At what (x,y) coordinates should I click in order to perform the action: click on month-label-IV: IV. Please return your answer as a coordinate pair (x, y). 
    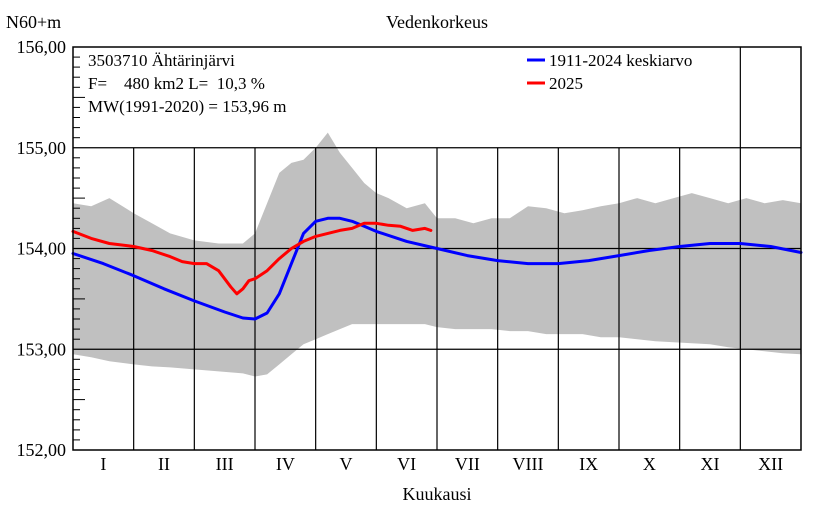
    Looking at the image, I should click on (285, 464).